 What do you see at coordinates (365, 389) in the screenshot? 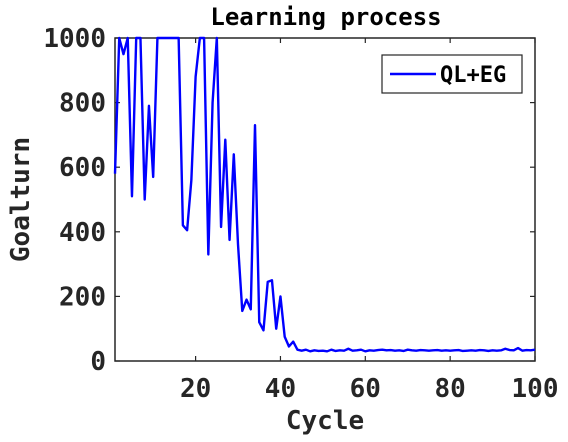
I see `x-tick-label: 60` at bounding box center [365, 389].